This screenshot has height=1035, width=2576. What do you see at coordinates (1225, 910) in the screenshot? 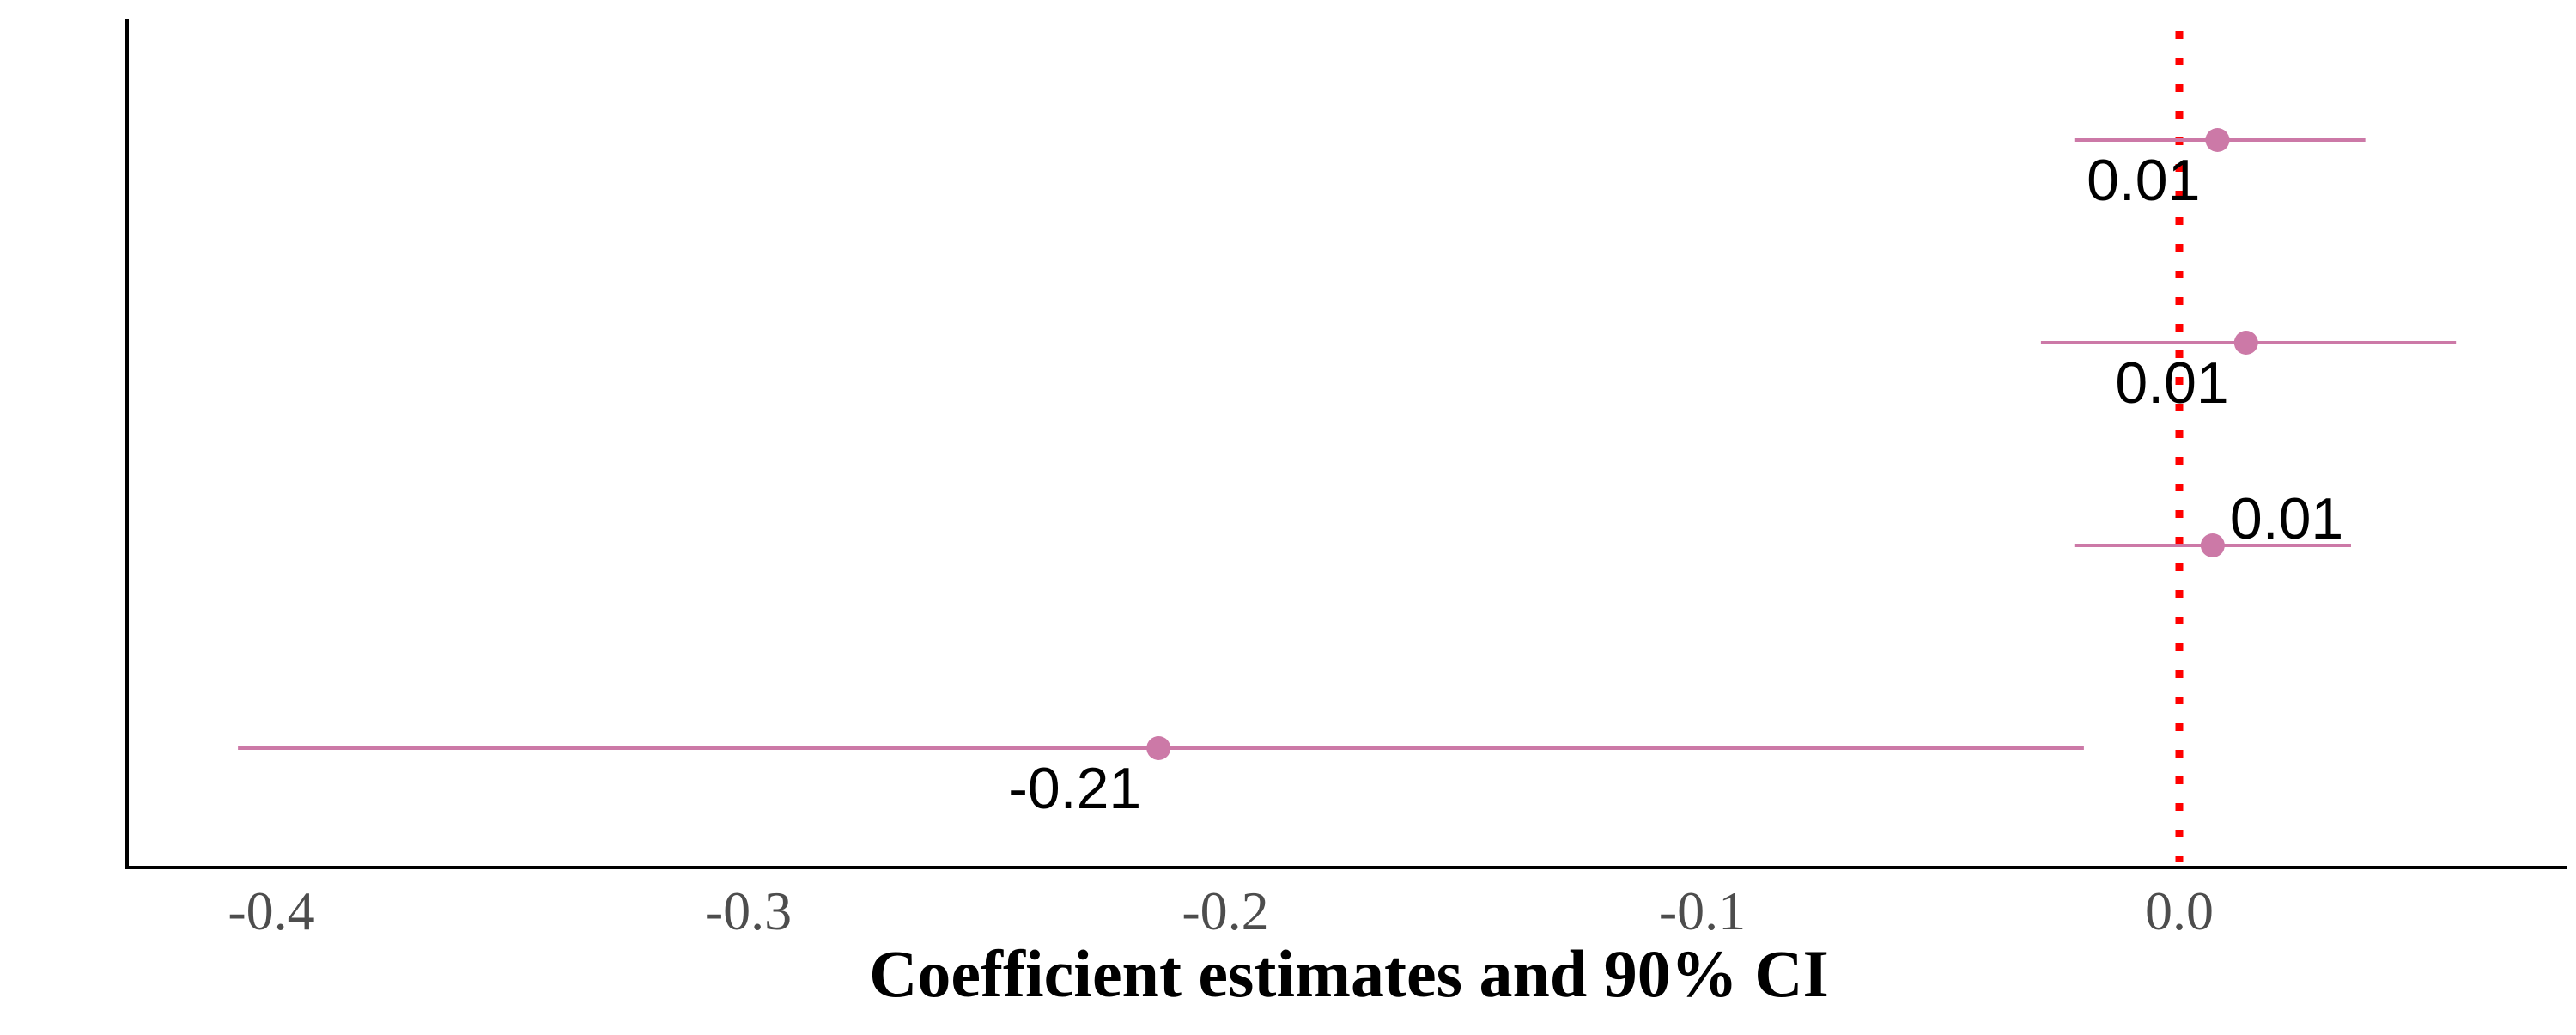
I see `x-tick-label: -0.2` at bounding box center [1225, 910].